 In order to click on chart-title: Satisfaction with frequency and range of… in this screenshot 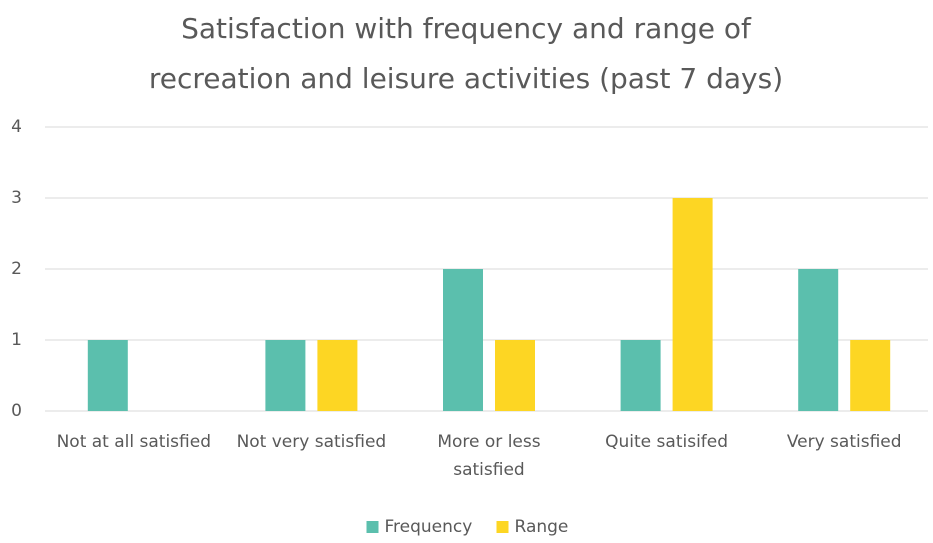, I will do `click(466, 53)`.